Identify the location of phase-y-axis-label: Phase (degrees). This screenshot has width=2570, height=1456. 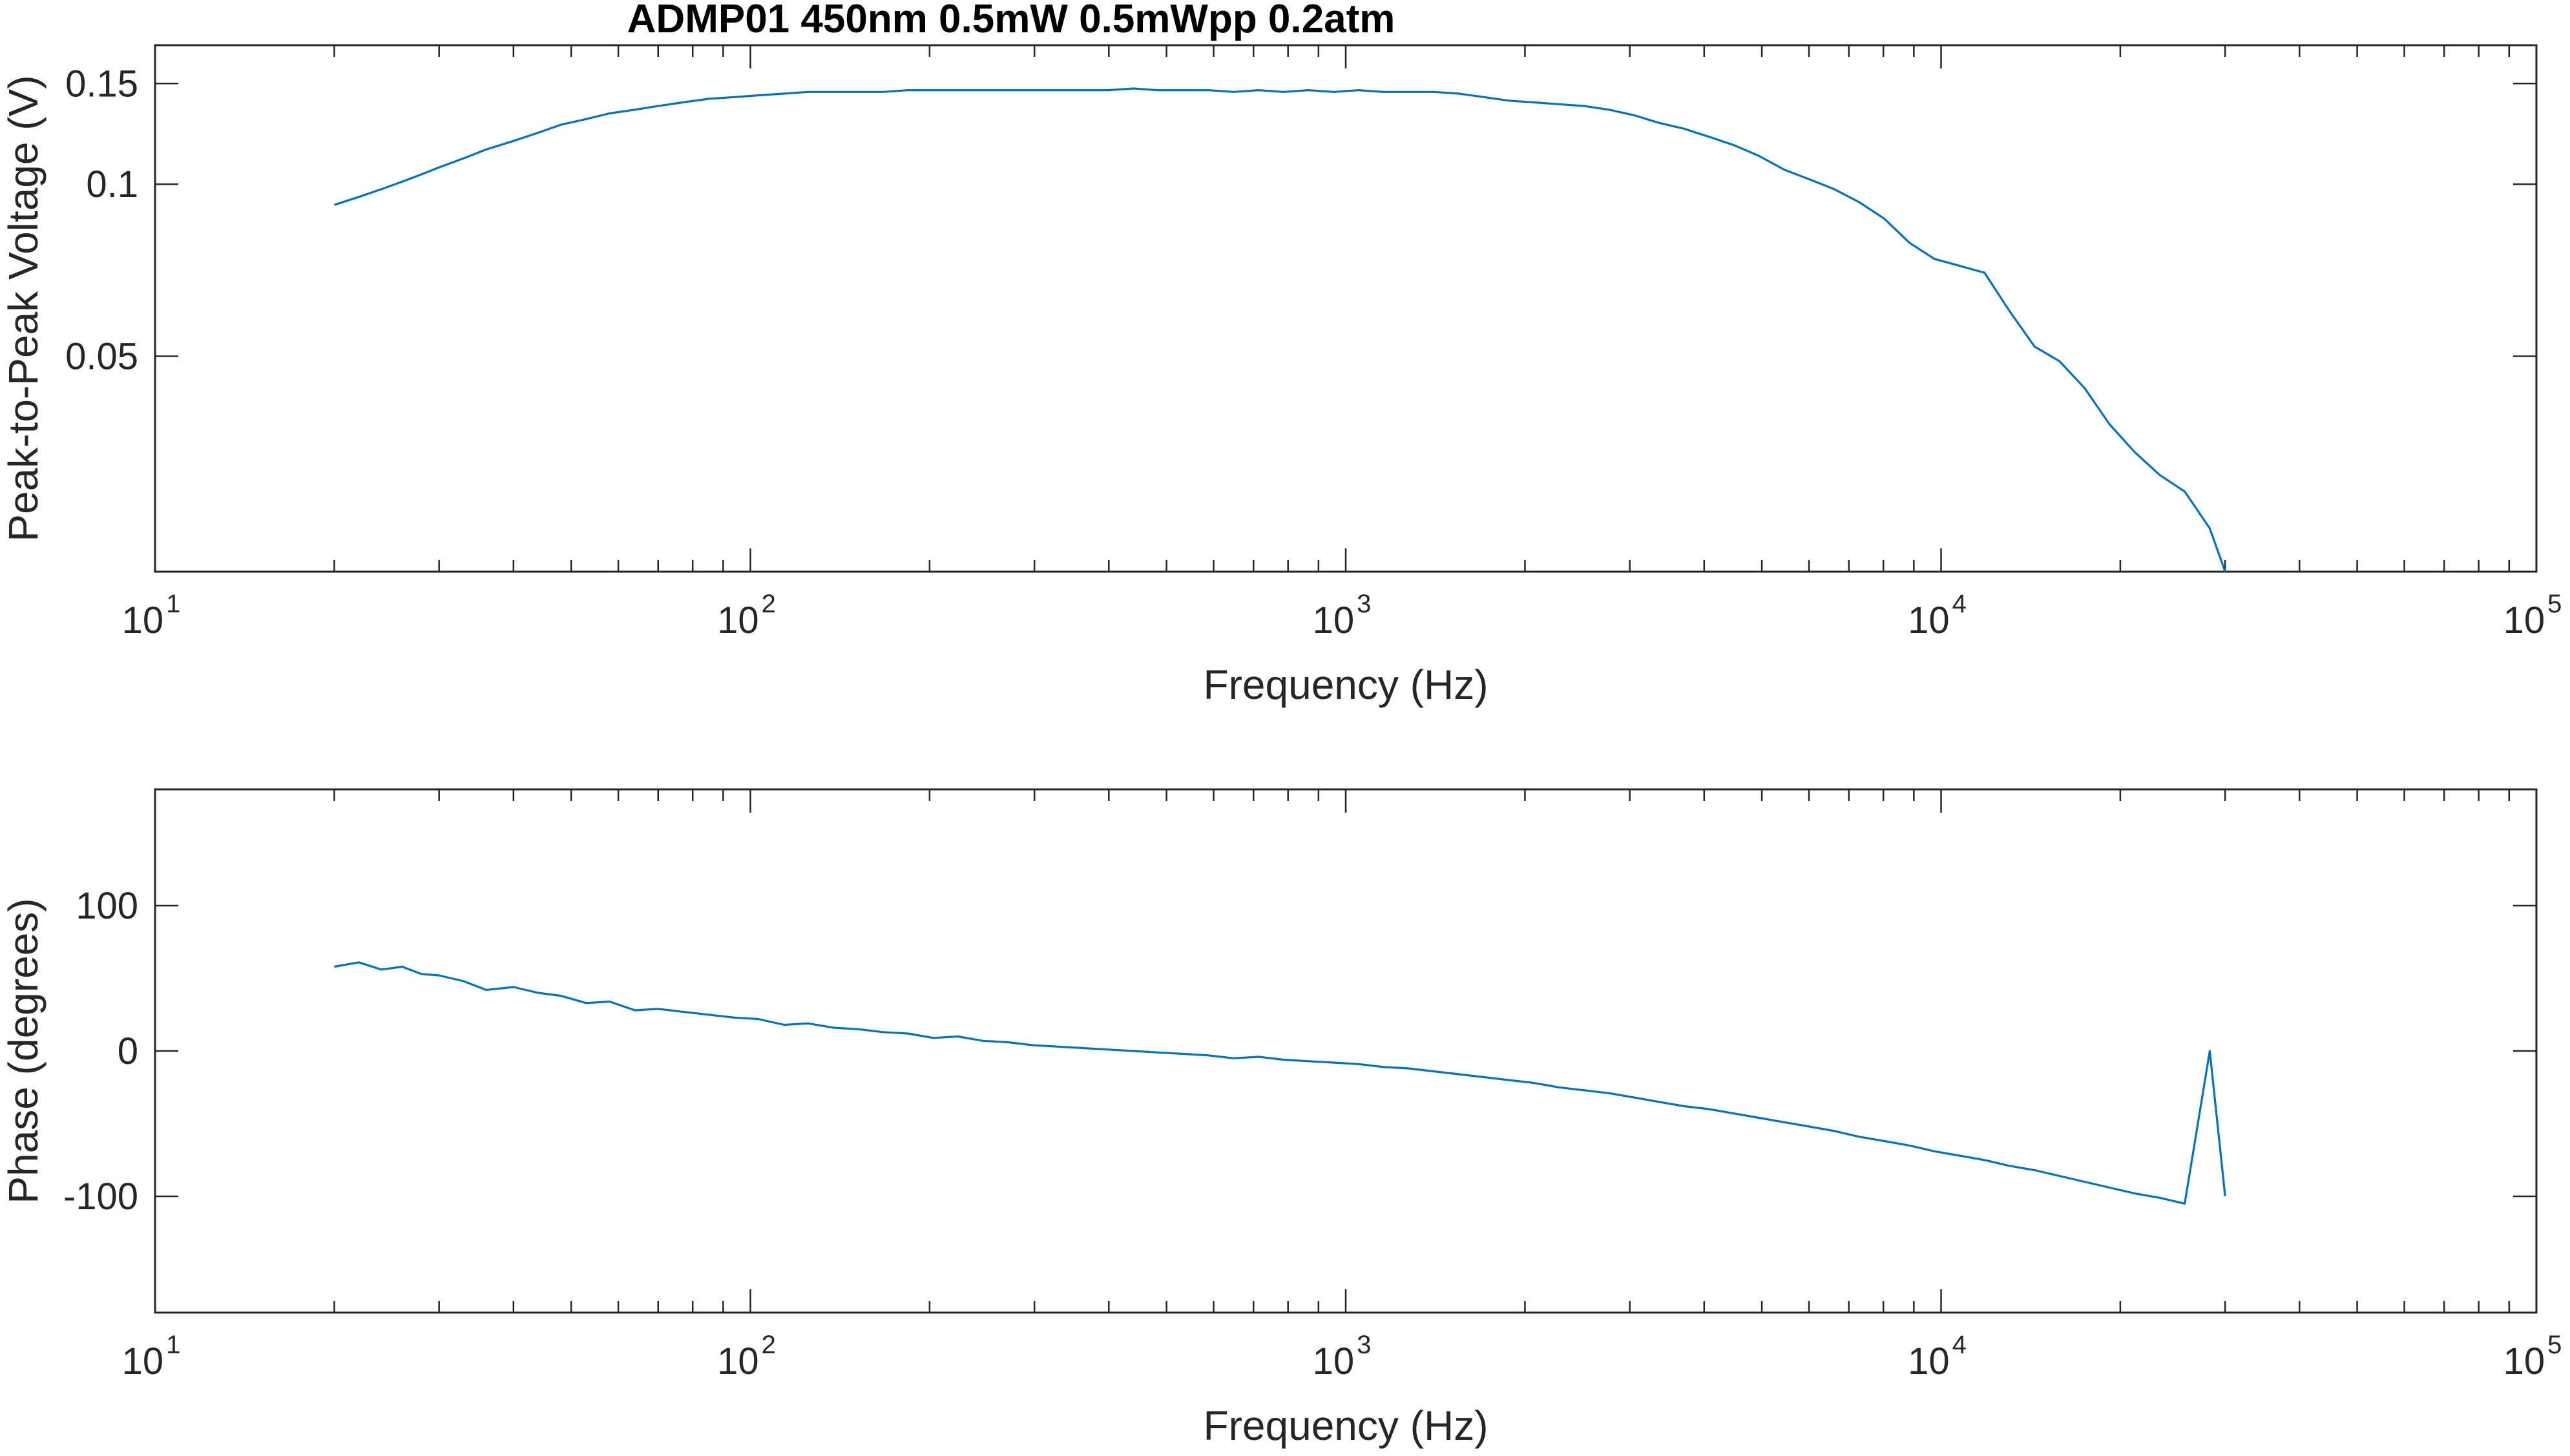
(24, 1050).